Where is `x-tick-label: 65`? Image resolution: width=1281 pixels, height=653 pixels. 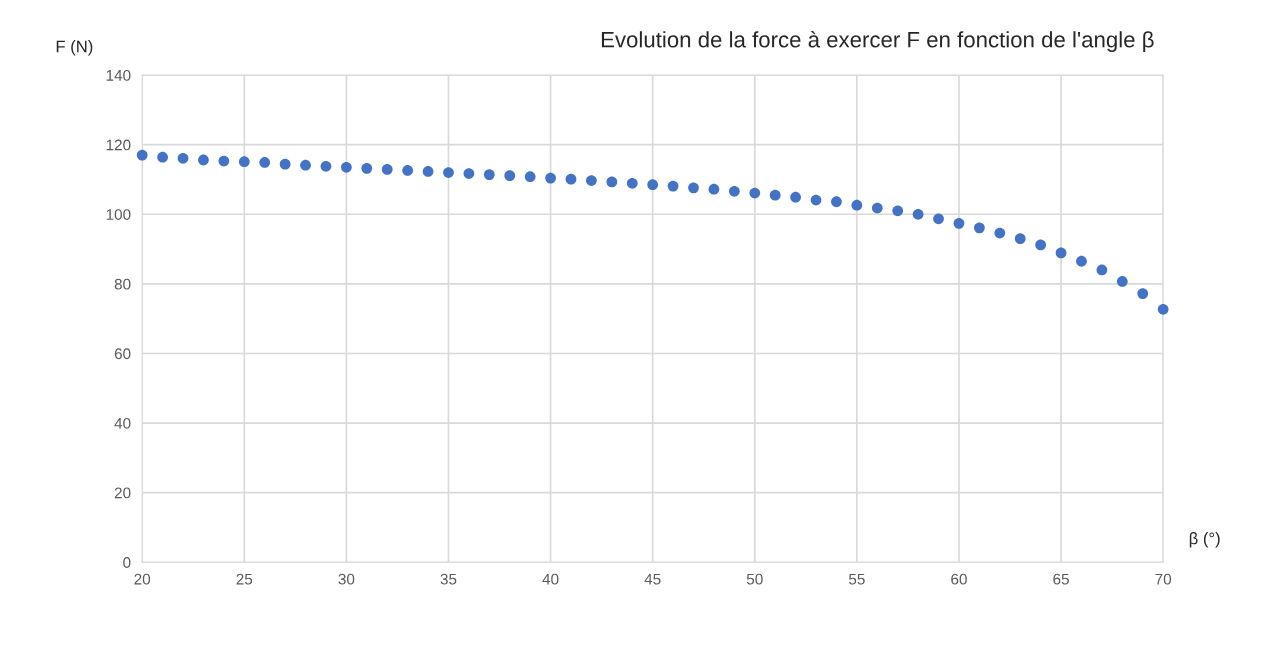 x-tick-label: 65 is located at coordinates (1061, 579).